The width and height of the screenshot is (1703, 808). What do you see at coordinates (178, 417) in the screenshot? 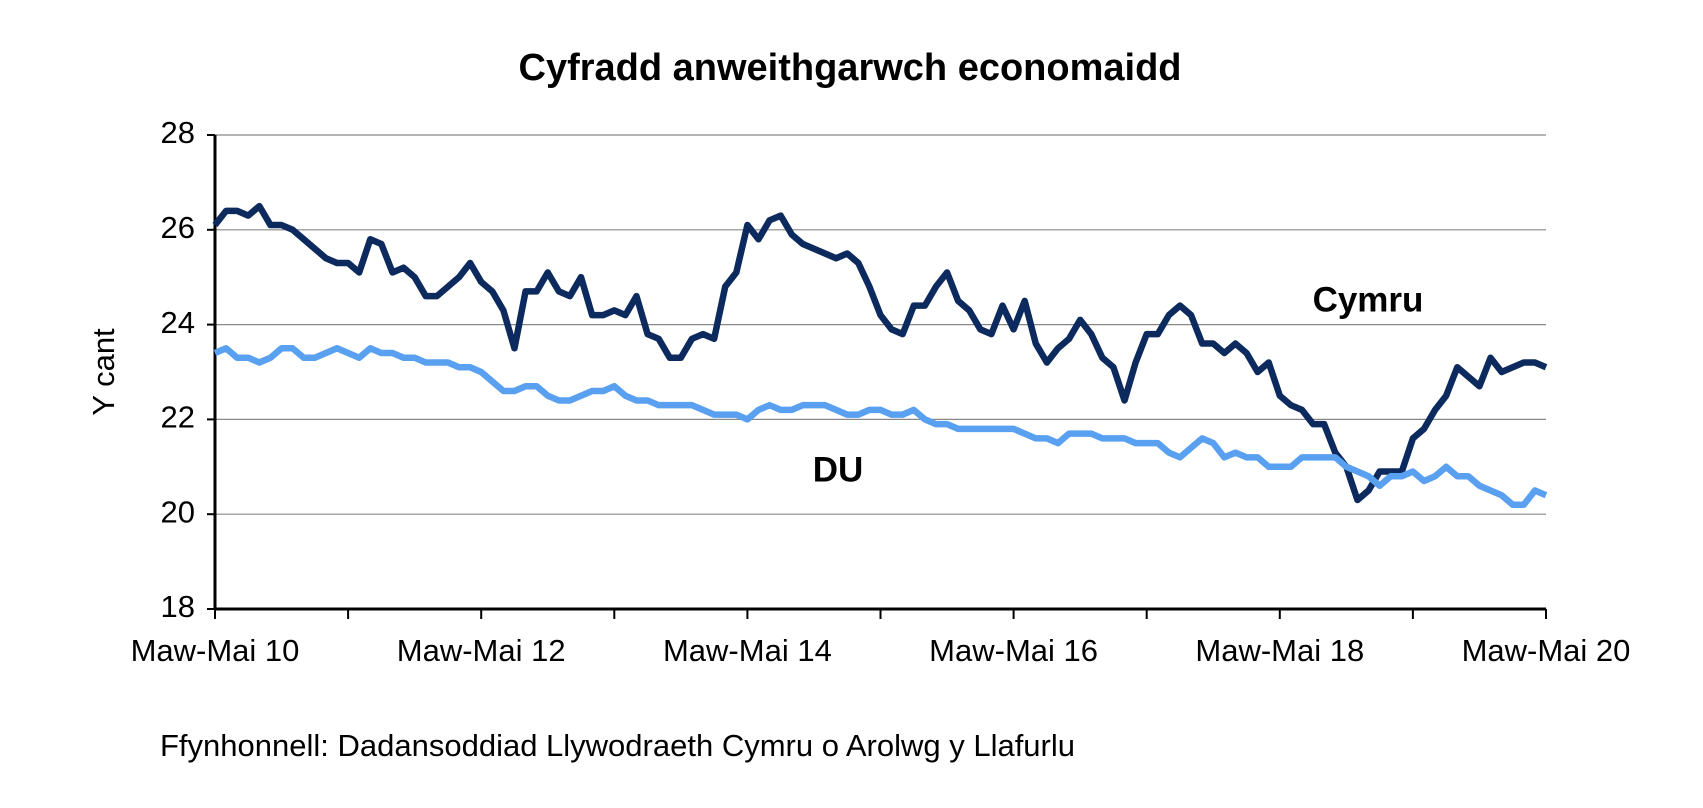
I see `y-tick-label: 22` at bounding box center [178, 417].